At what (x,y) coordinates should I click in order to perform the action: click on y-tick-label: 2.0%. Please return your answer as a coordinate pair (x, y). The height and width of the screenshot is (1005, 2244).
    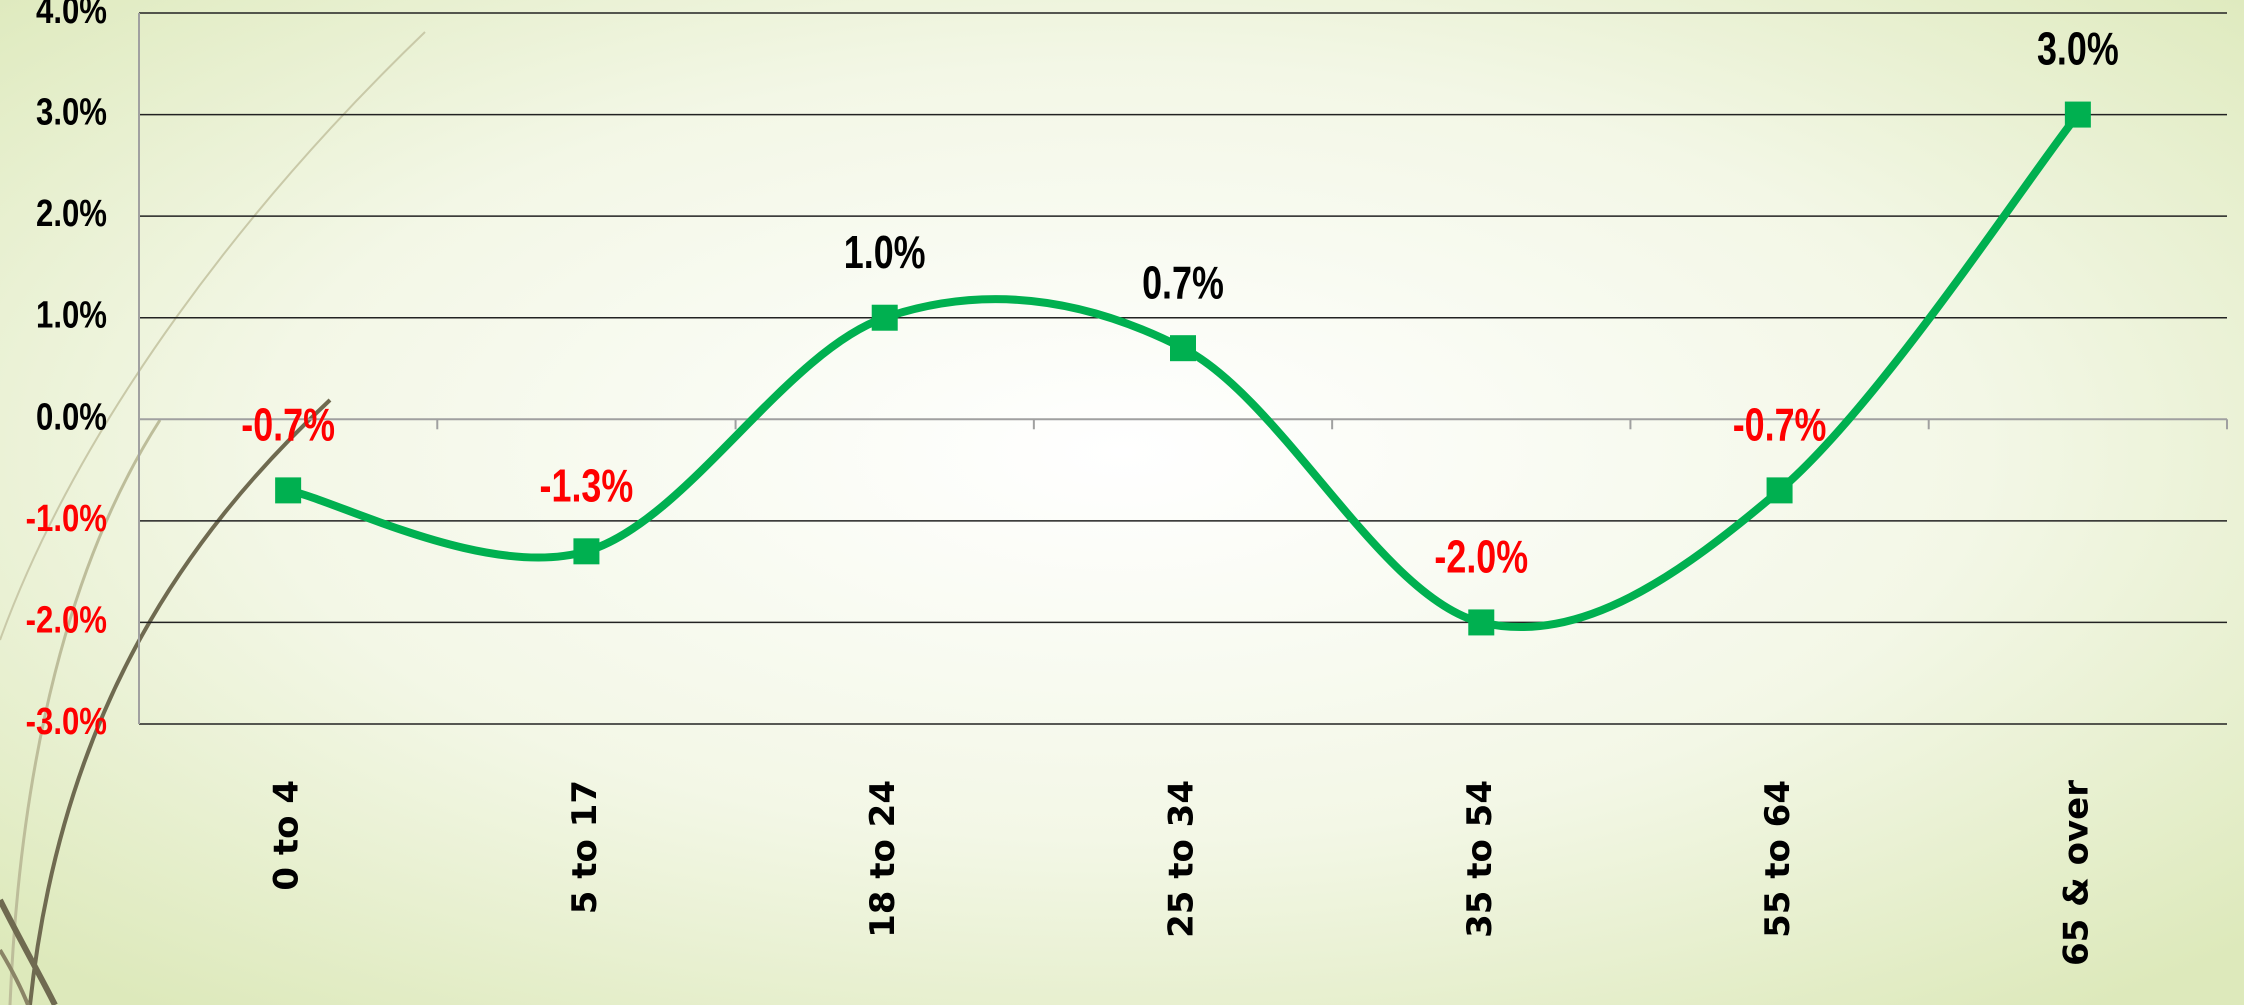
    Looking at the image, I should click on (71, 214).